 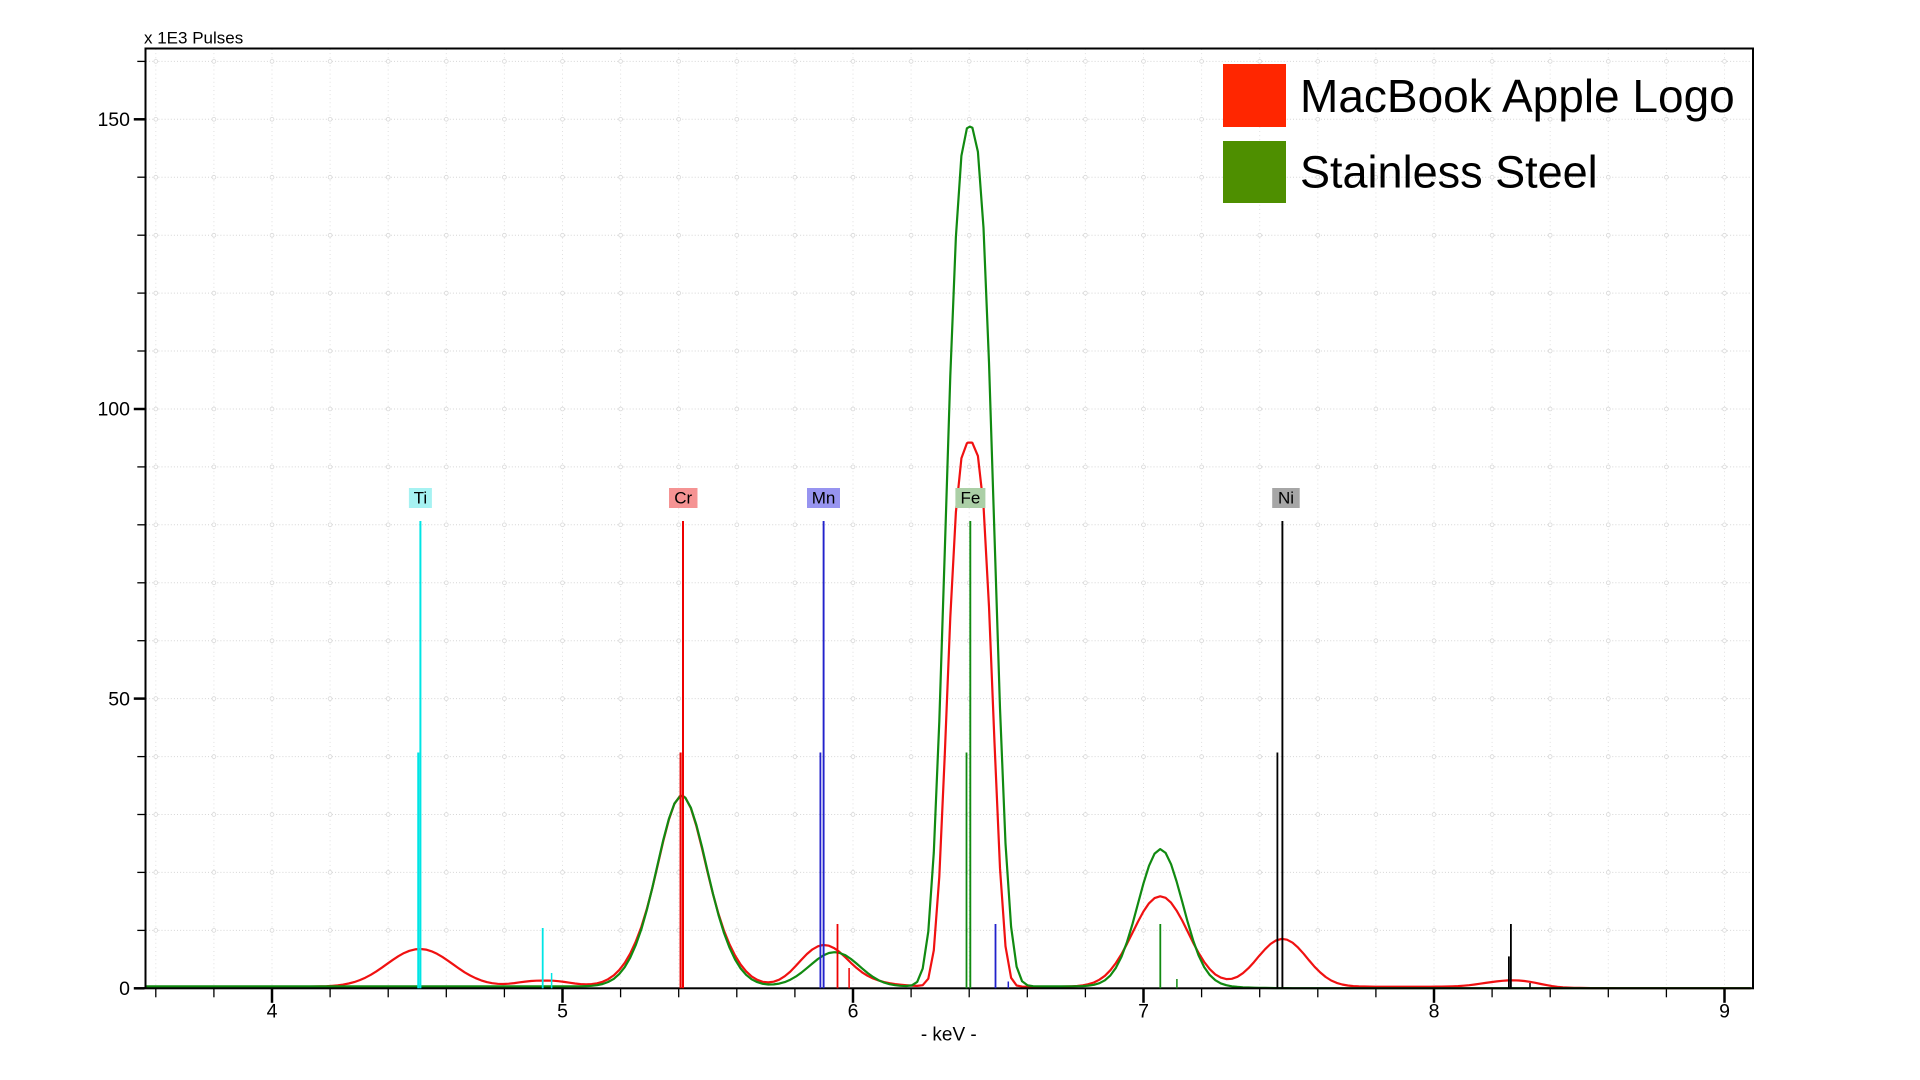 What do you see at coordinates (683, 498) in the screenshot?
I see `svg-text: Cr` at bounding box center [683, 498].